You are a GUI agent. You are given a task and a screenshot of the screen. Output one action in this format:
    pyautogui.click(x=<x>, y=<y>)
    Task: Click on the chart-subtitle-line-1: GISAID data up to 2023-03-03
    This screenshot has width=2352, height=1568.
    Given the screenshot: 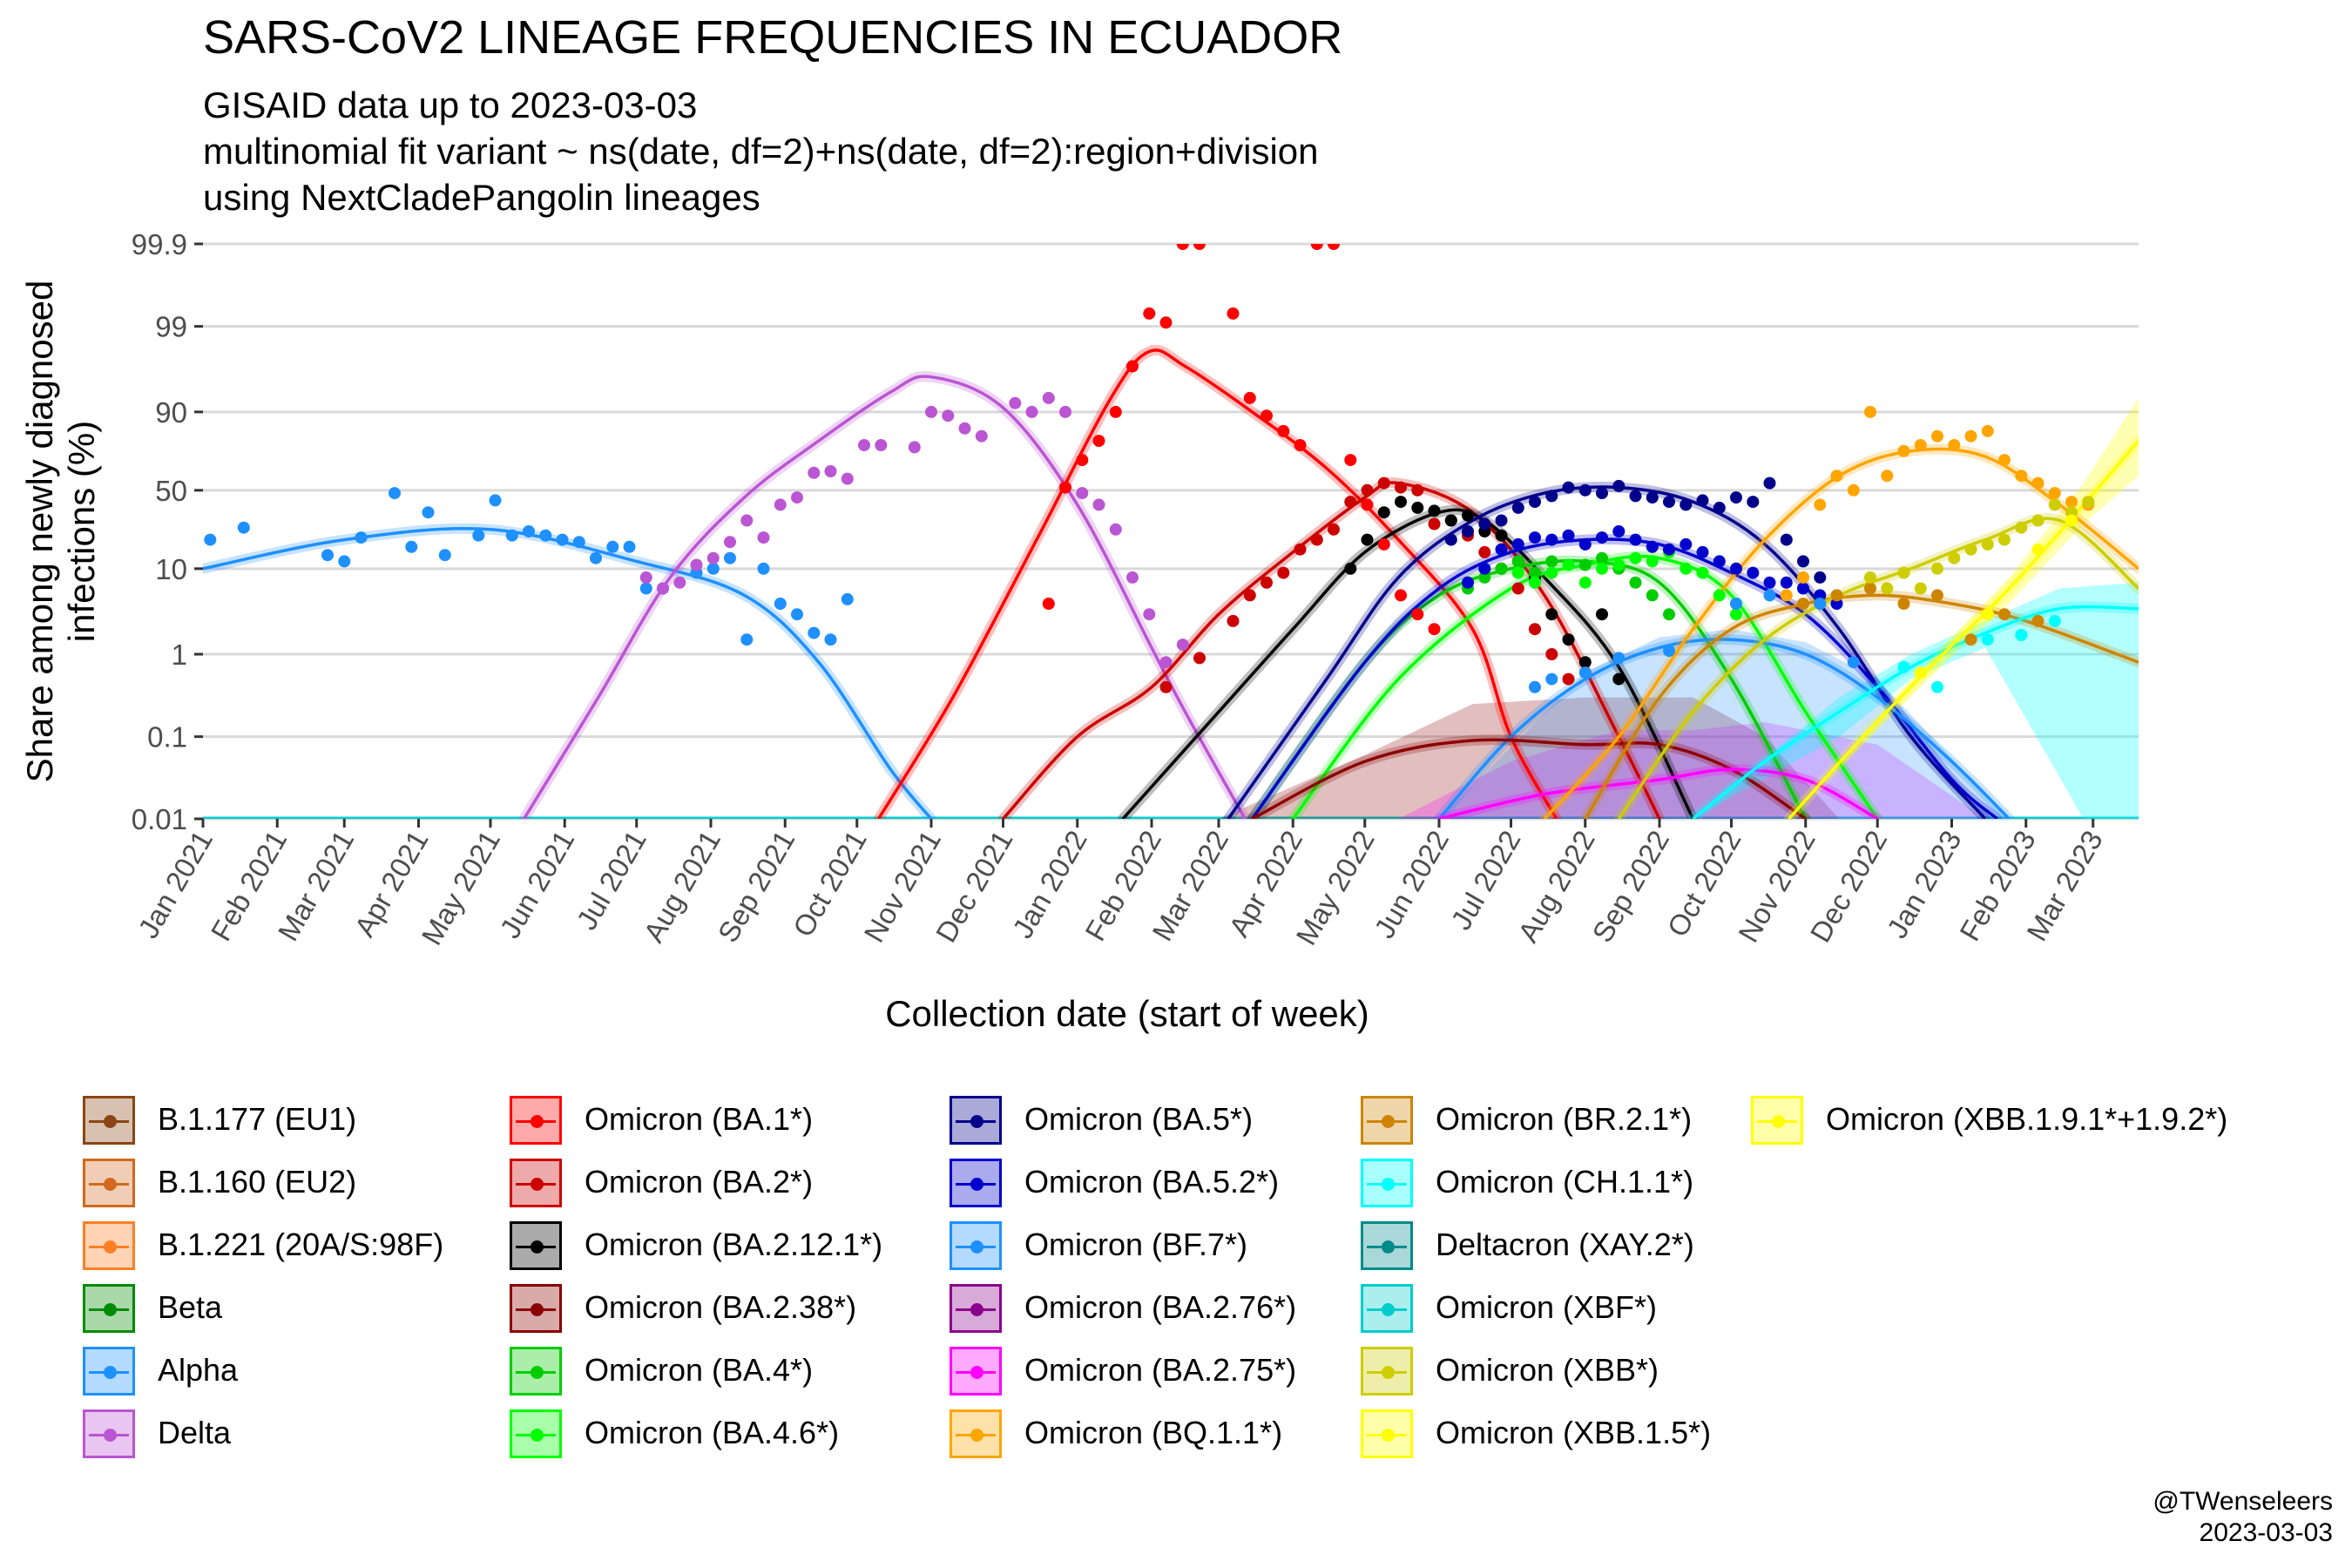 What is the action you would take?
    pyautogui.click(x=450, y=104)
    